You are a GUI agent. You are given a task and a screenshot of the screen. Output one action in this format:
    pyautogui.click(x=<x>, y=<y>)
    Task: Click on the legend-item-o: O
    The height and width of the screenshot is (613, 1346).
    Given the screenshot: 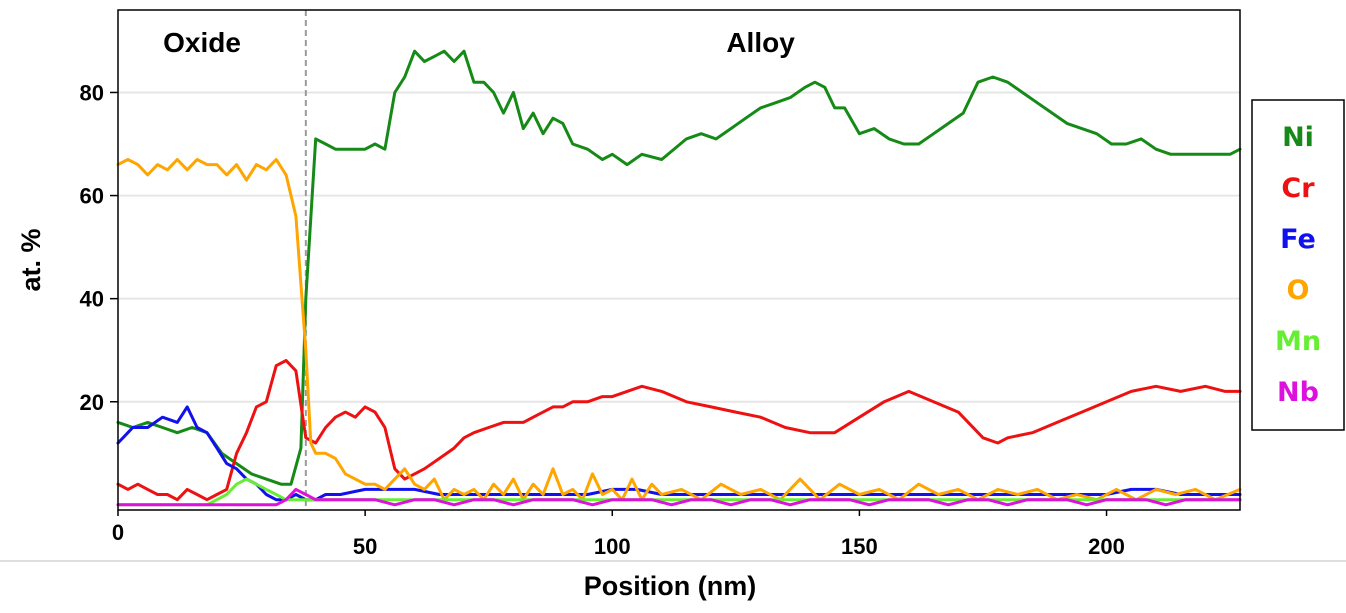 What is the action you would take?
    pyautogui.click(x=1298, y=290)
    